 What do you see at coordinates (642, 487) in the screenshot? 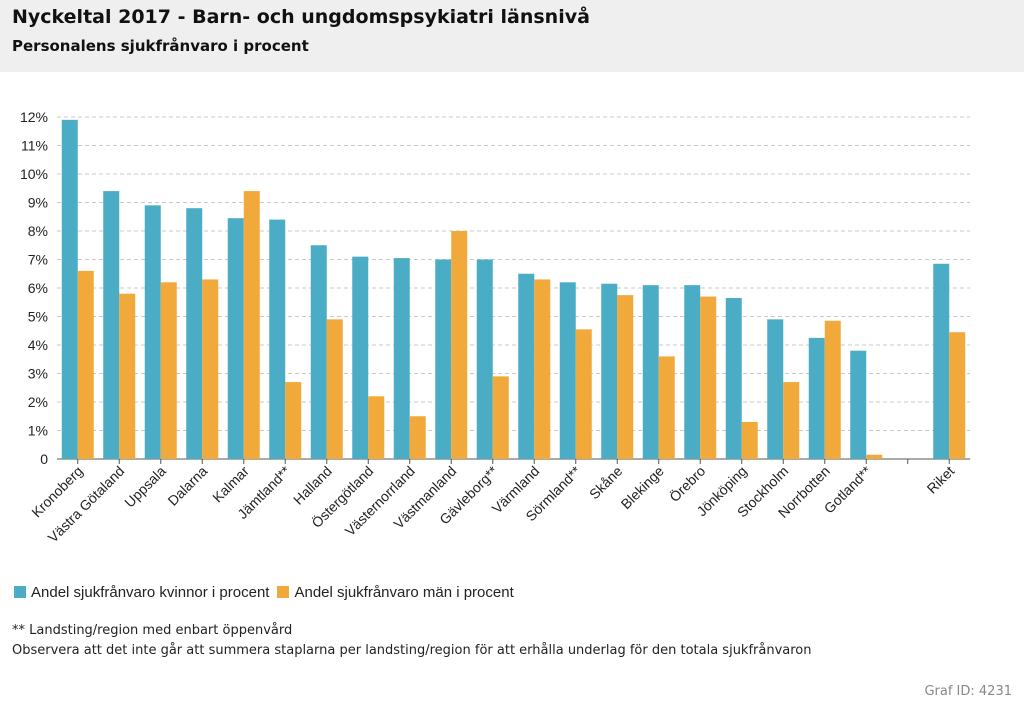
I see `x-tick-label: Blekinge` at bounding box center [642, 487].